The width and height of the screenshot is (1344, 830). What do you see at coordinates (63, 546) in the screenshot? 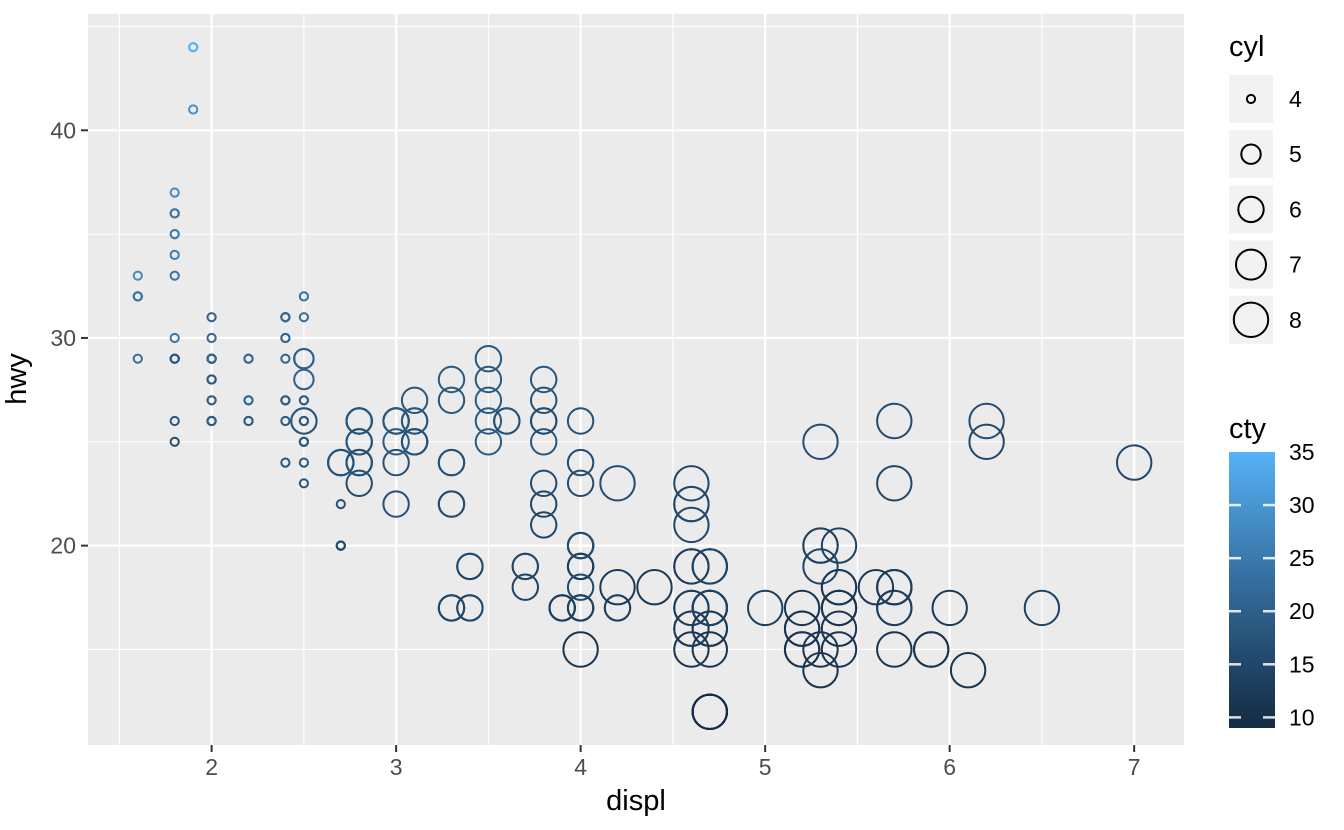
I see `y-tick-label: 20` at bounding box center [63, 546].